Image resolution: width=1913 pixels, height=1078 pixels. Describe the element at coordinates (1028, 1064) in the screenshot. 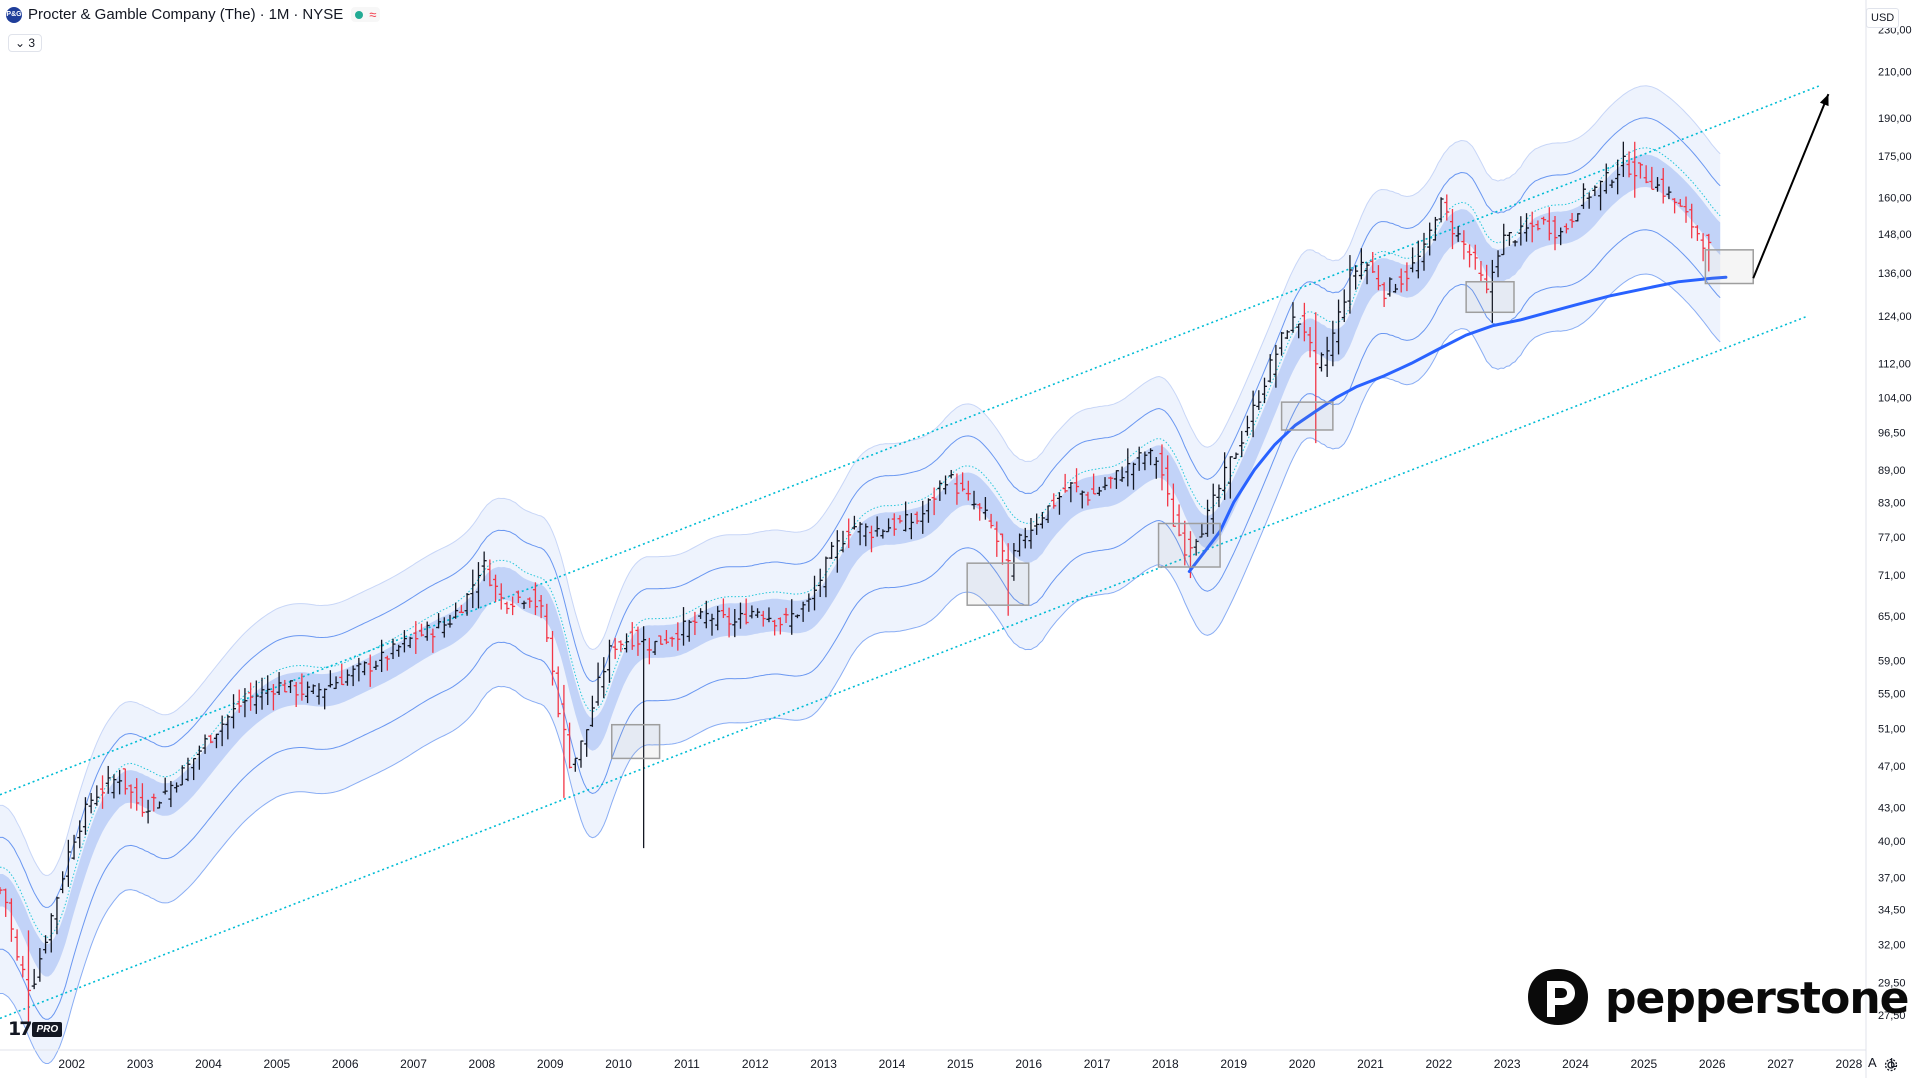

I see `x-tick-label: 2016` at that location.